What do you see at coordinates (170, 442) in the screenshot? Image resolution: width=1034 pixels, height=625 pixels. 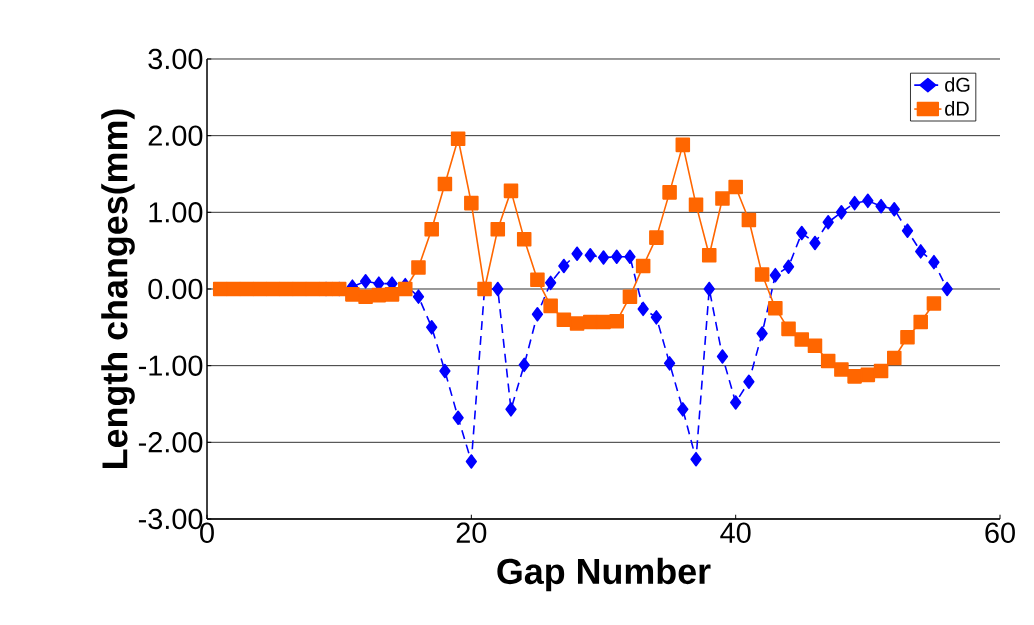 I see `y-tick-label: -2.00` at bounding box center [170, 442].